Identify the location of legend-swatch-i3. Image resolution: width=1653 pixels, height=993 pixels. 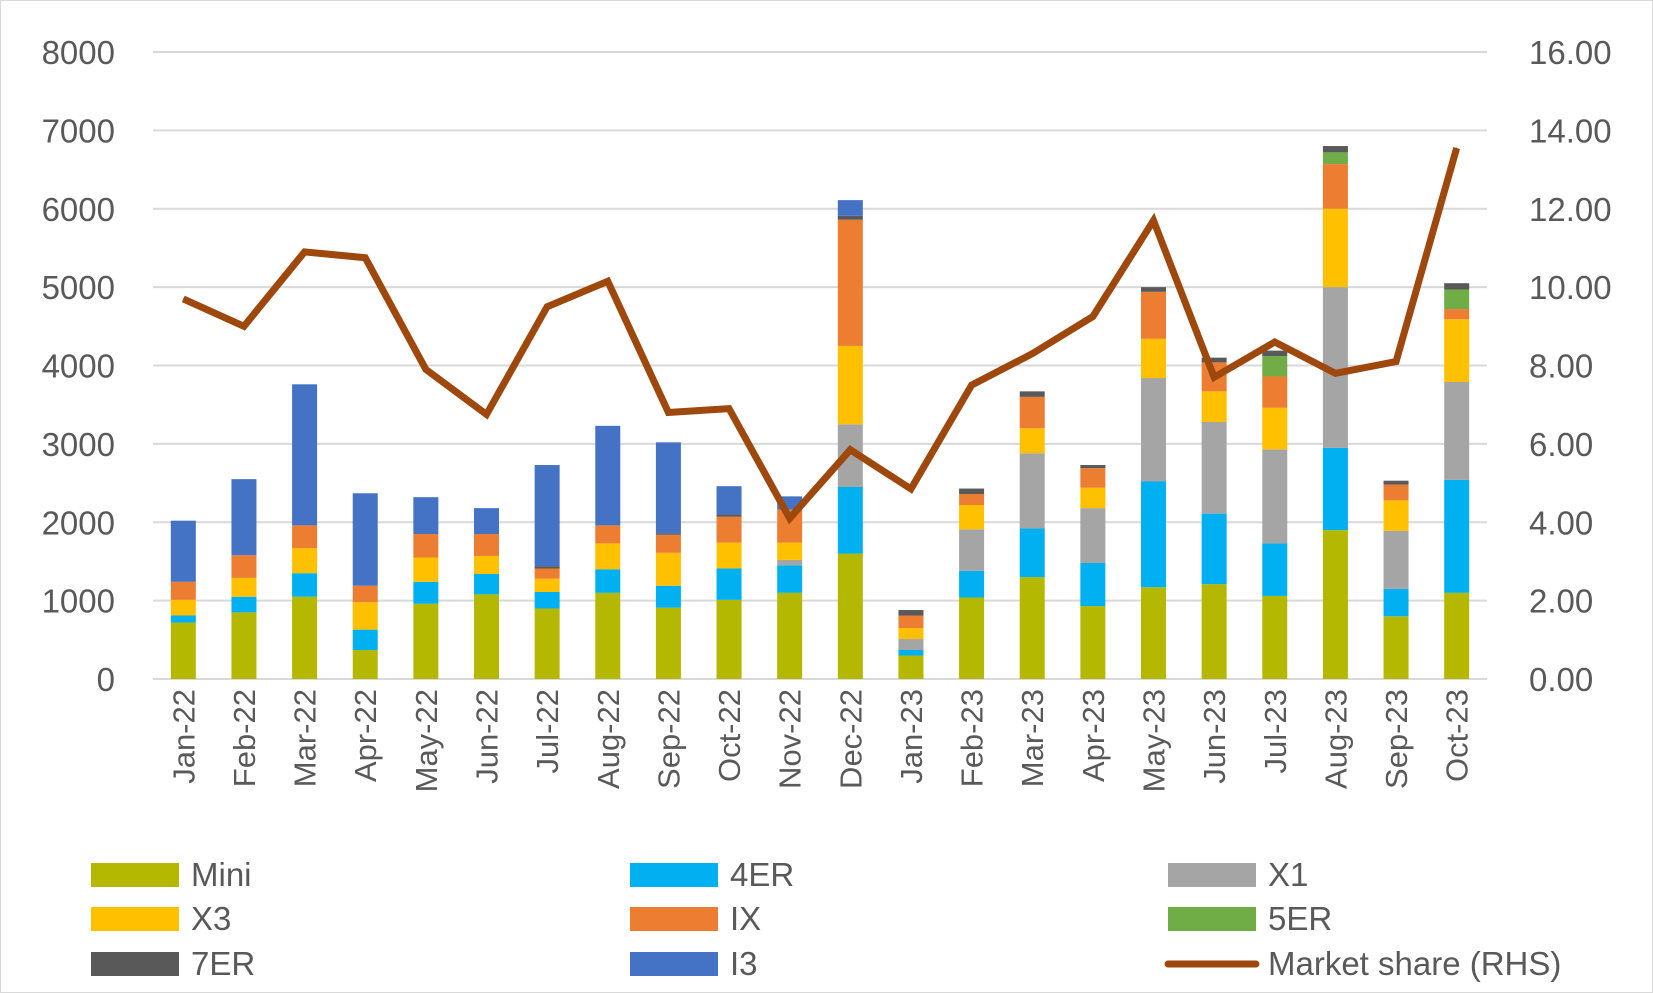
(674, 964).